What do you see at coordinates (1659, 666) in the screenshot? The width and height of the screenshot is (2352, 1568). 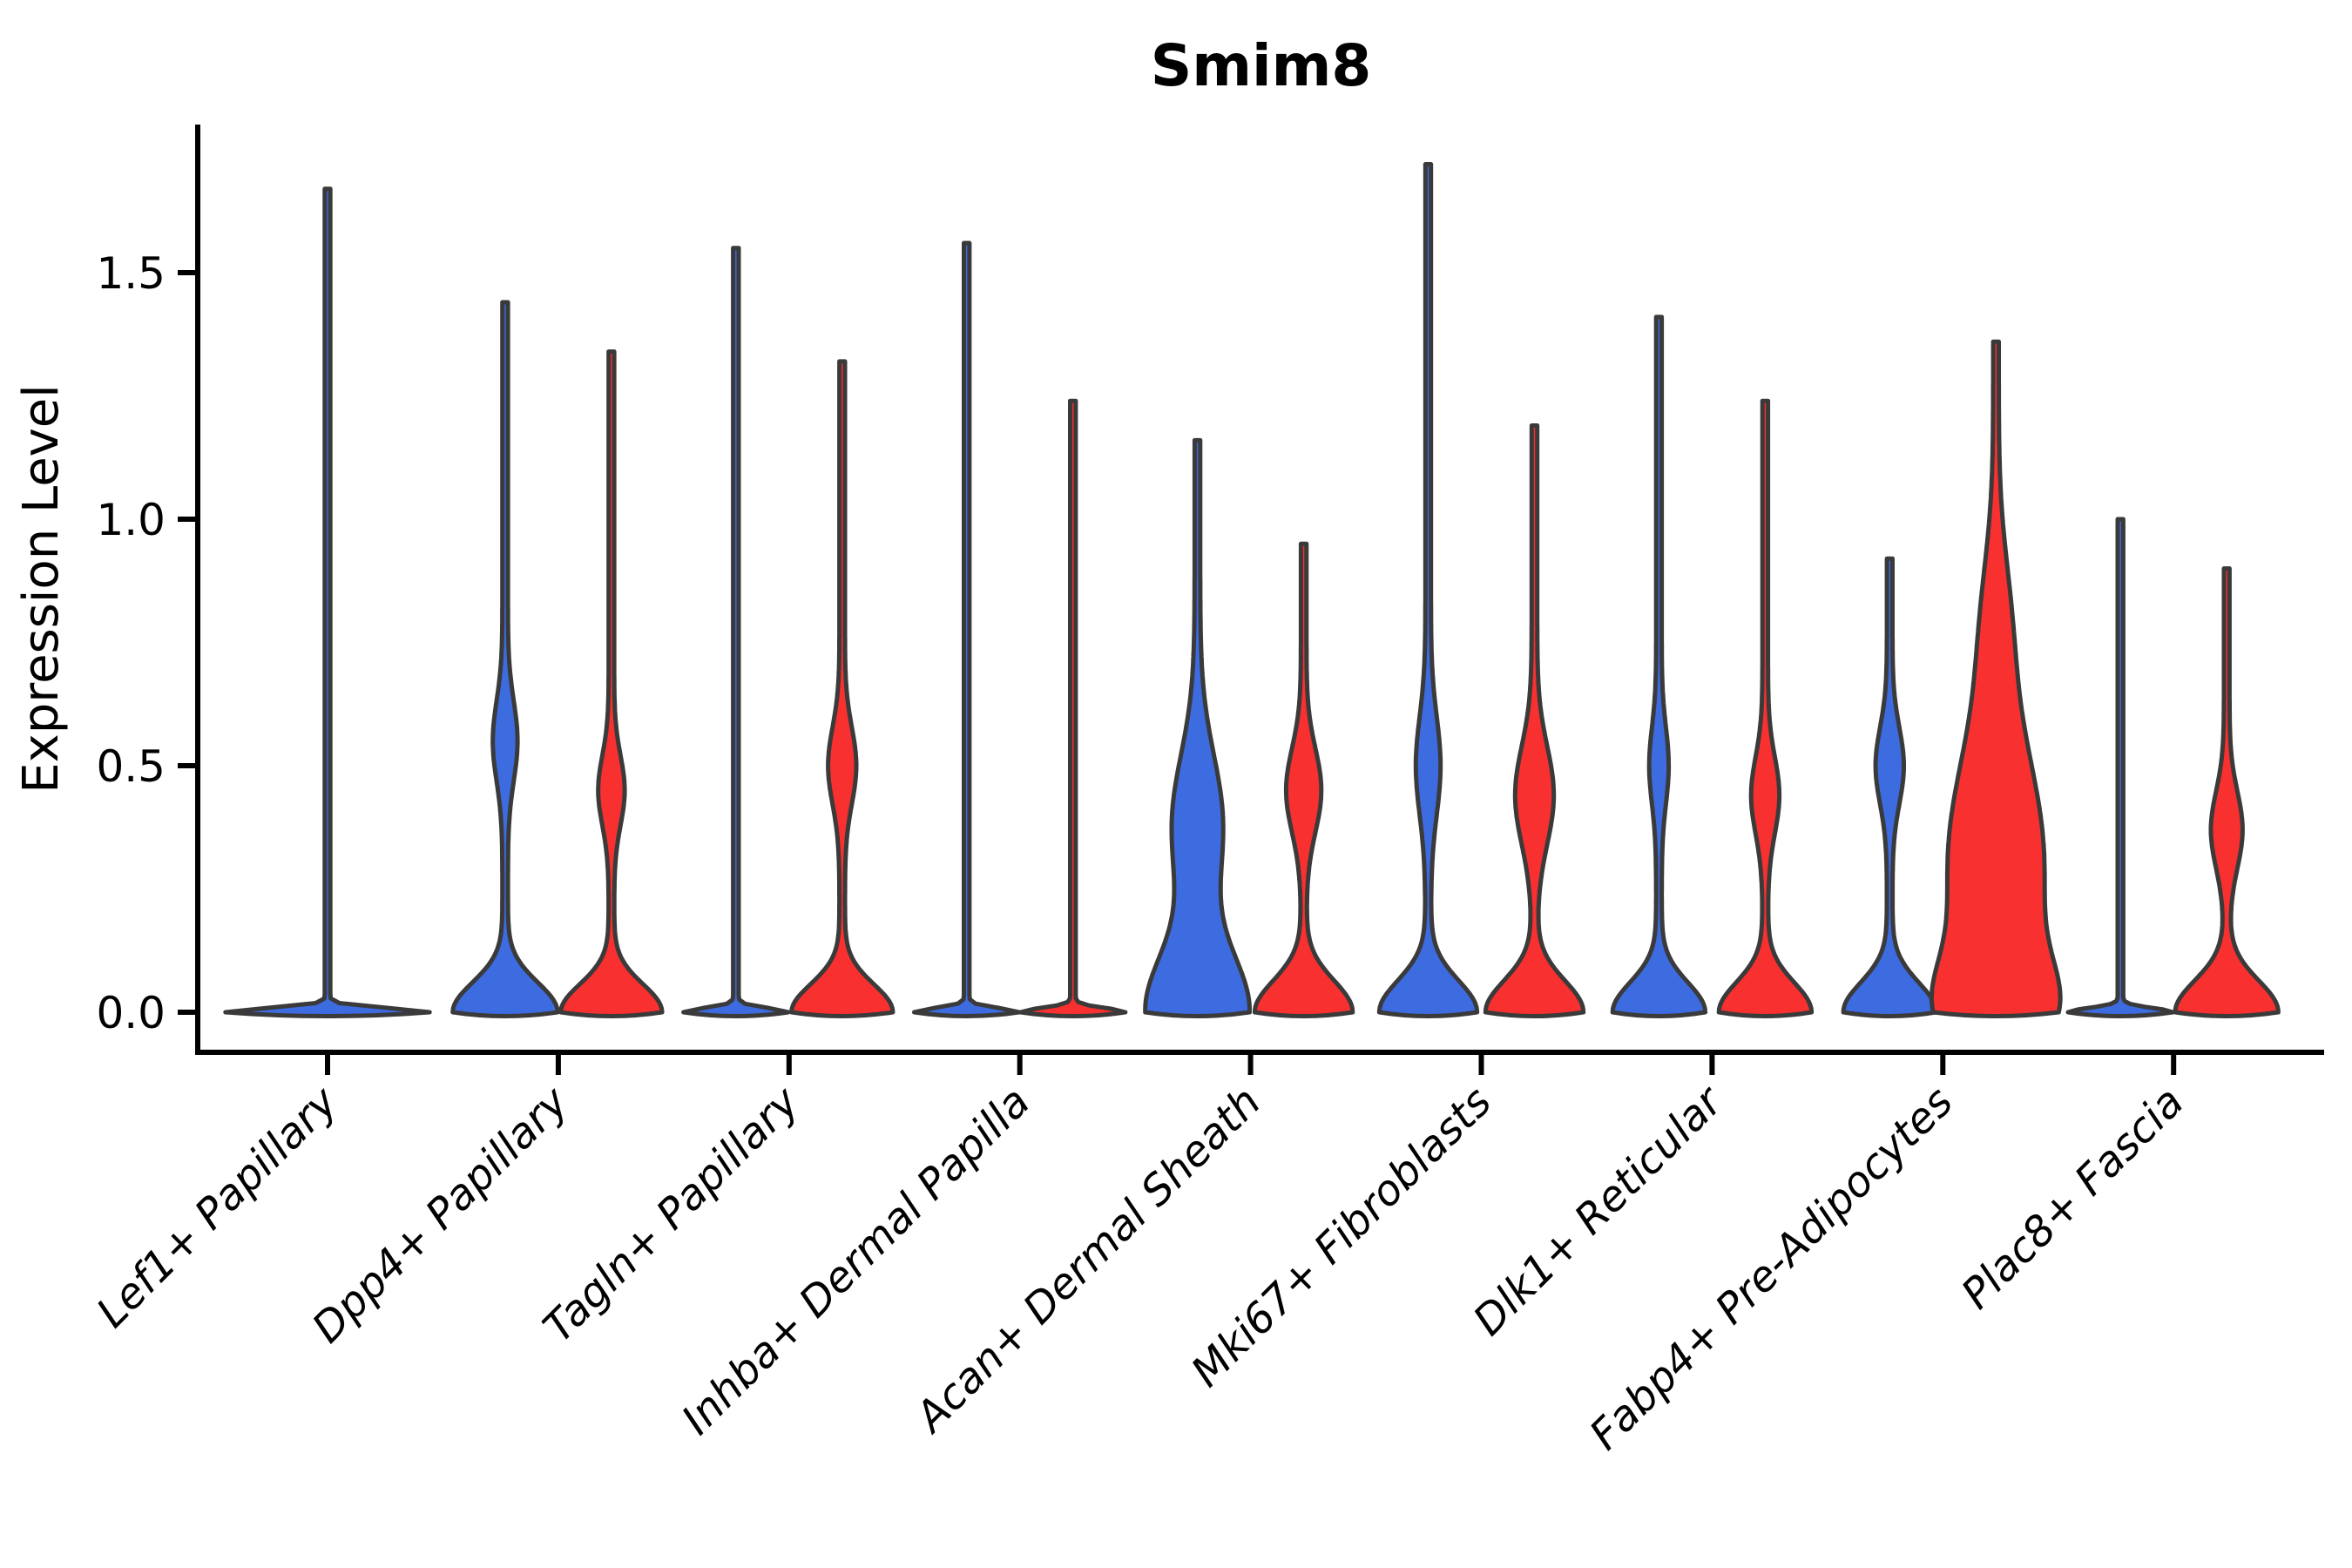 I see `violin-dlk1-reticular-a` at bounding box center [1659, 666].